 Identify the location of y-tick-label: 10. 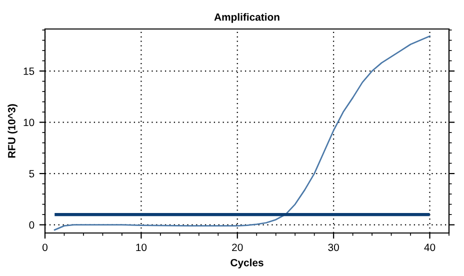
(29, 122).